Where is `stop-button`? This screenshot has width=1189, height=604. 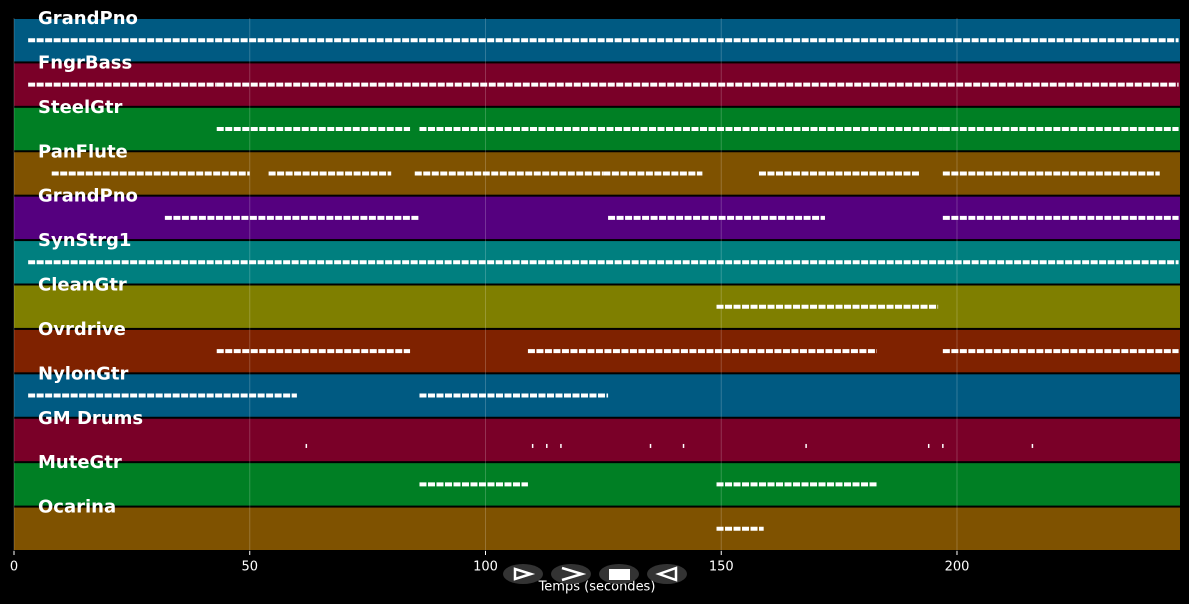 stop-button is located at coordinates (619, 574).